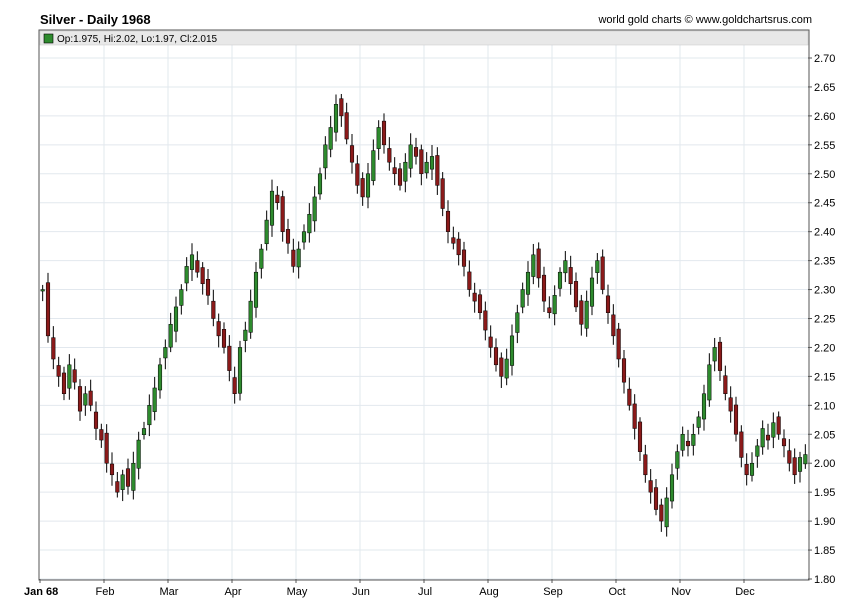 This screenshot has height=616, width=850. Describe the element at coordinates (425, 592) in the screenshot. I see `x-tick-label: Jul` at that location.